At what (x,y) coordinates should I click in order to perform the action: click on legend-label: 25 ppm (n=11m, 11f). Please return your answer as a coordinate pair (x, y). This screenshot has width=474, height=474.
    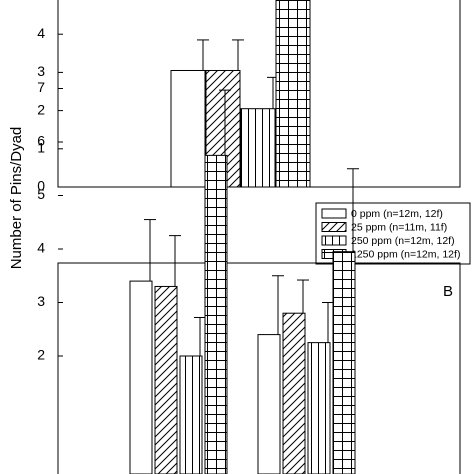
    Looking at the image, I should click on (399, 227).